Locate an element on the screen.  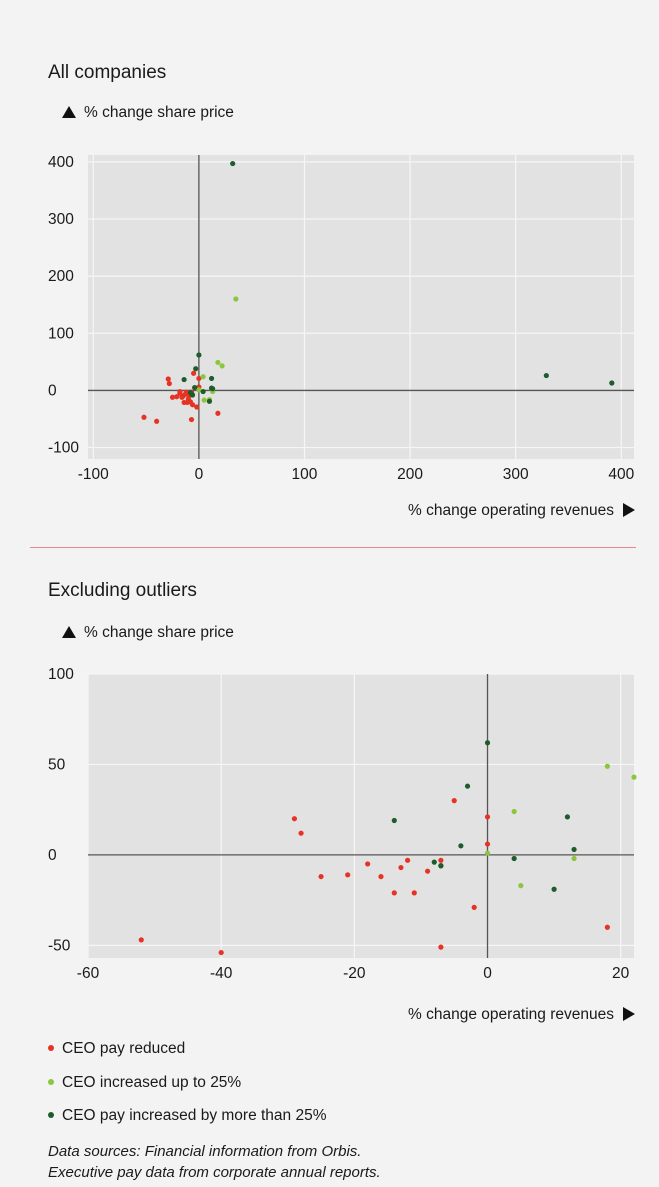
y-tick-label: 200 is located at coordinates (61, 276).